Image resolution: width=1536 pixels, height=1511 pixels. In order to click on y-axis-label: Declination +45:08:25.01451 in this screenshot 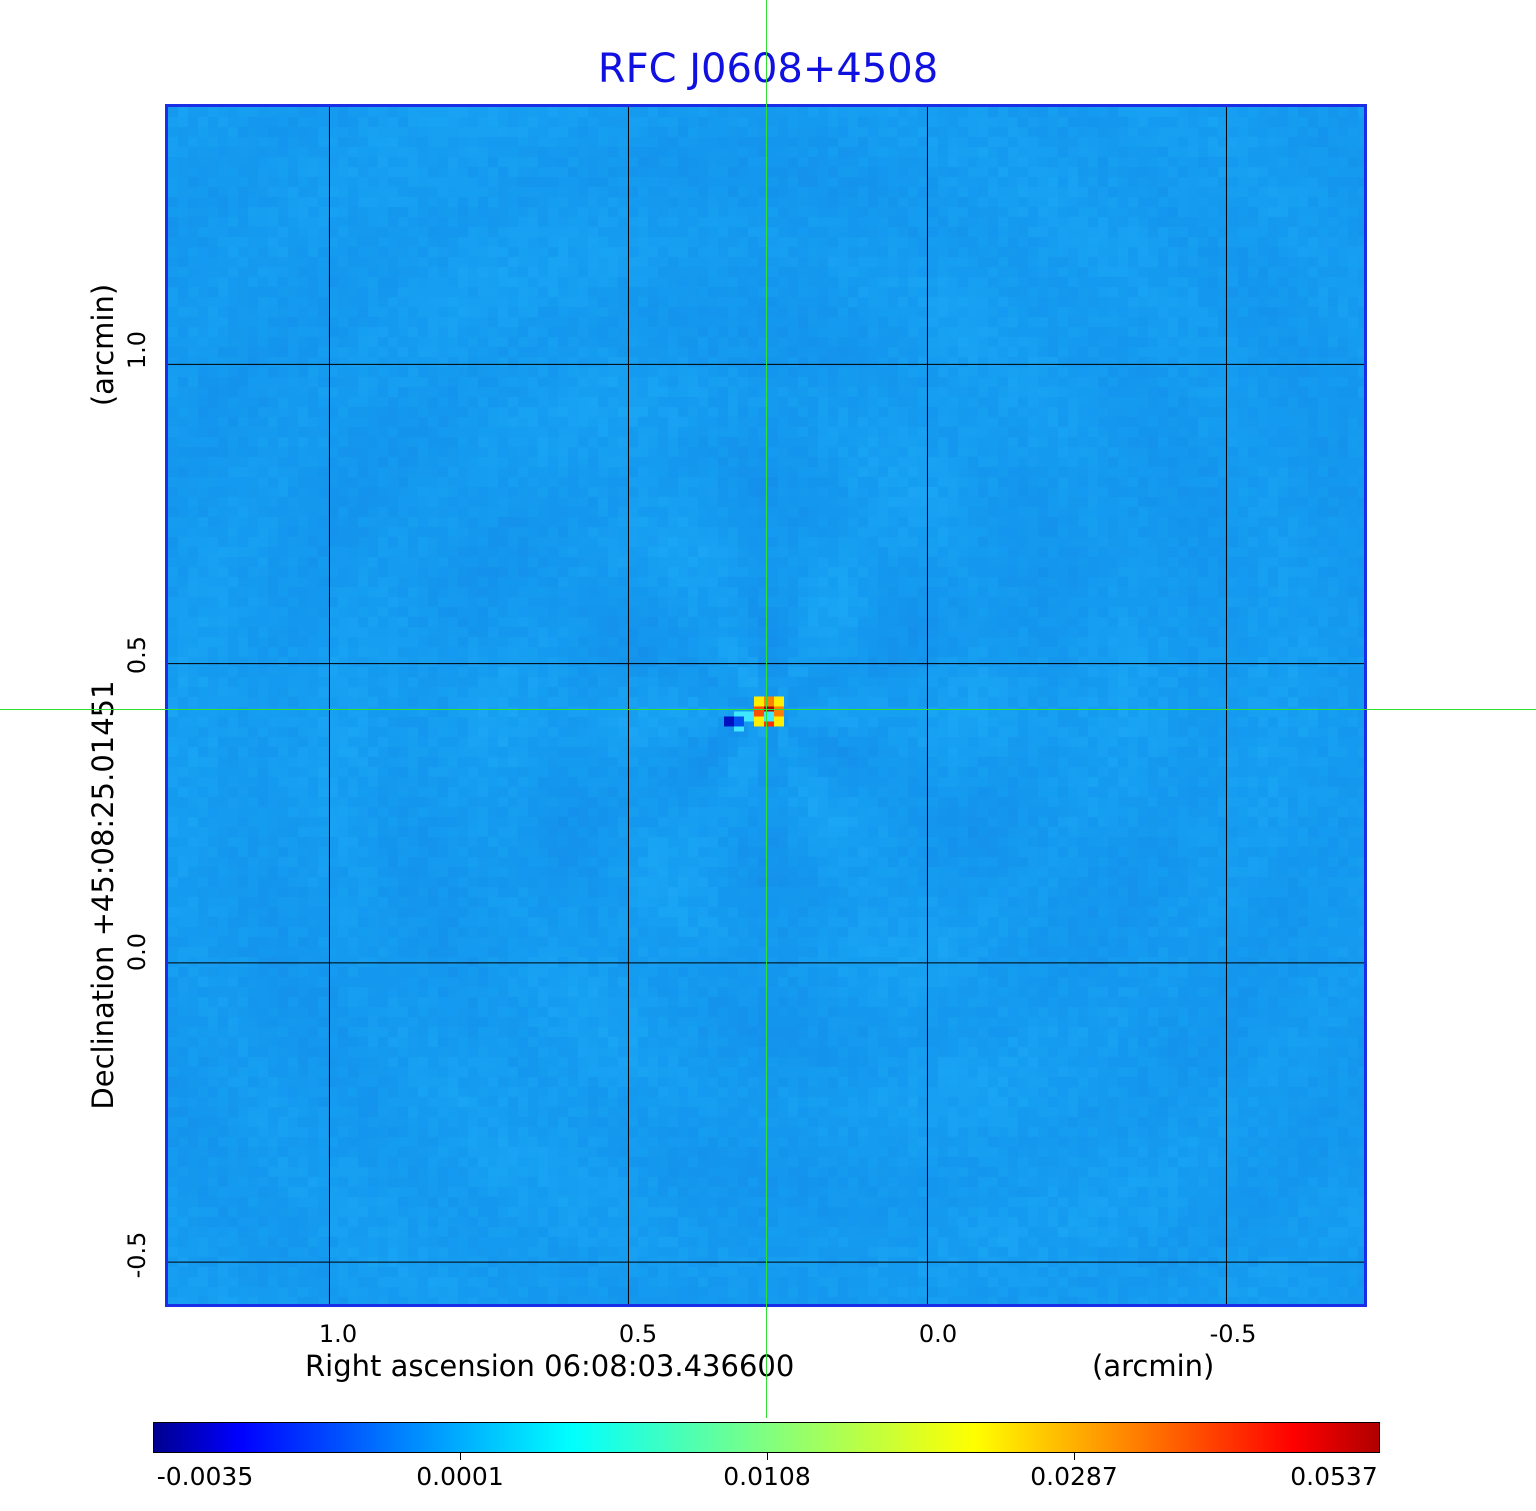, I will do `click(103, 895)`.